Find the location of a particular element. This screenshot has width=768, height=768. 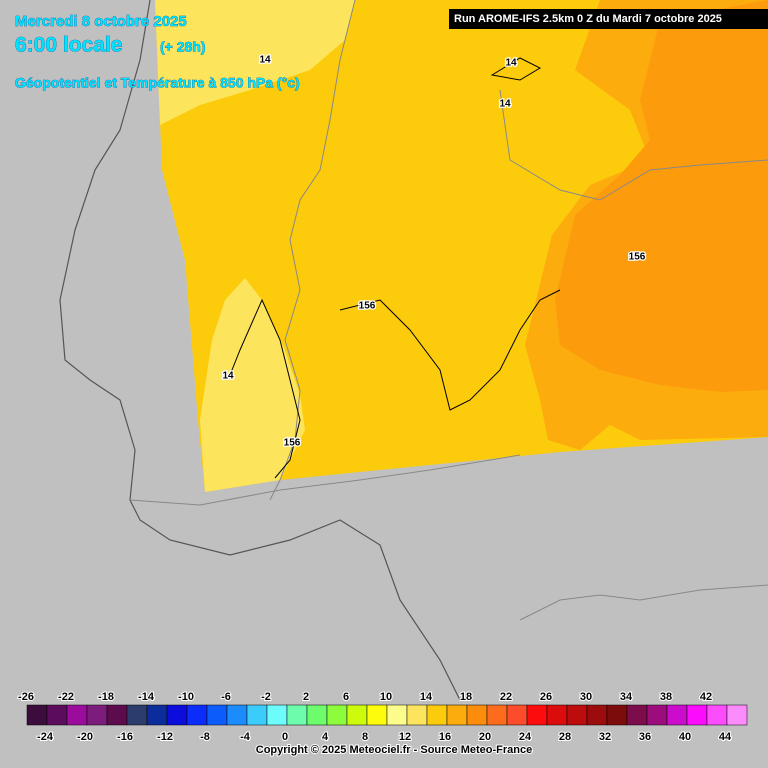

legend-label: -4 is located at coordinates (245, 737).